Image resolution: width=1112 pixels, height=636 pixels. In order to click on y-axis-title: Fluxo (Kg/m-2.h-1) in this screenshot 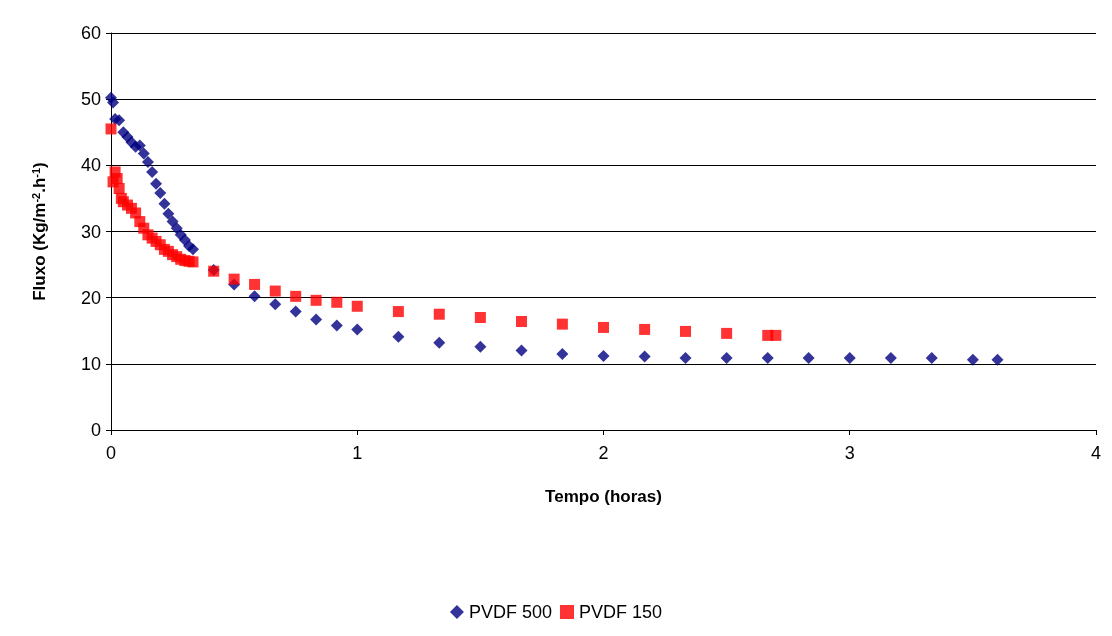, I will do `click(39, 231)`.